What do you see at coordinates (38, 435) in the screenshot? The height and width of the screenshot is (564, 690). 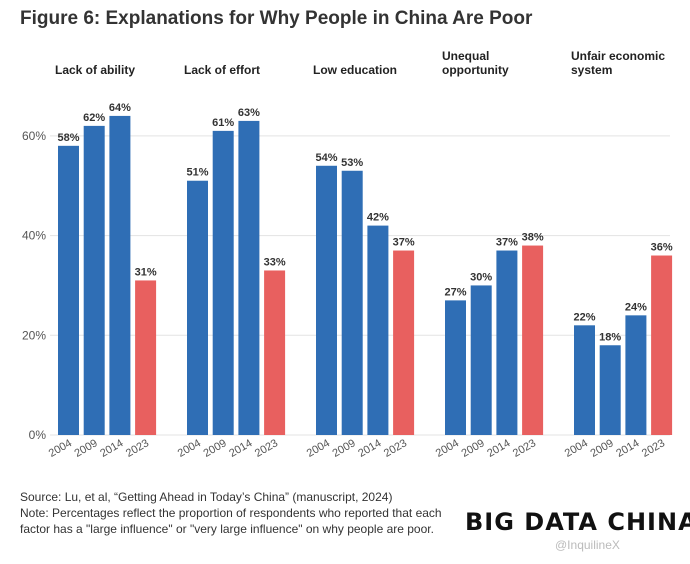 I see `y-tick-label: 0%` at bounding box center [38, 435].